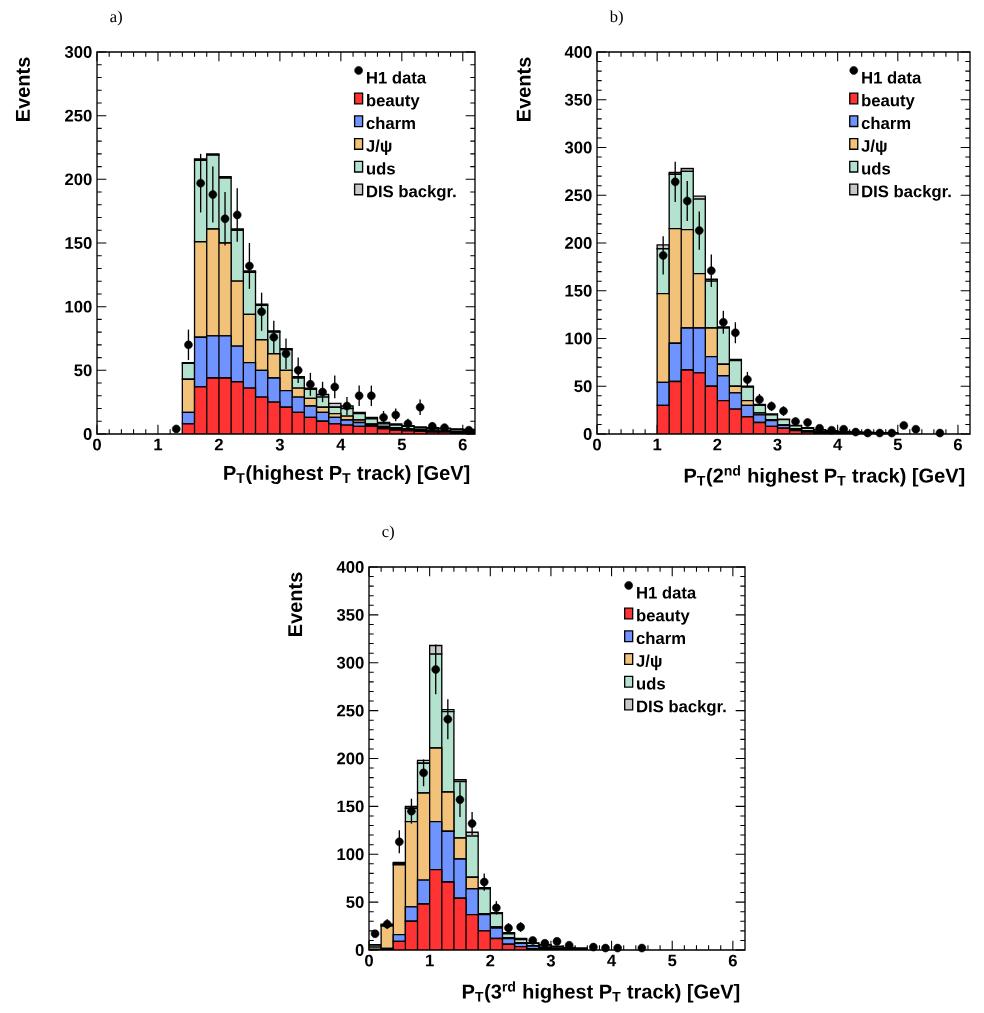 Image resolution: width=984 pixels, height=1013 pixels. What do you see at coordinates (116, 18) in the screenshot?
I see `chart-title: a)` at bounding box center [116, 18].